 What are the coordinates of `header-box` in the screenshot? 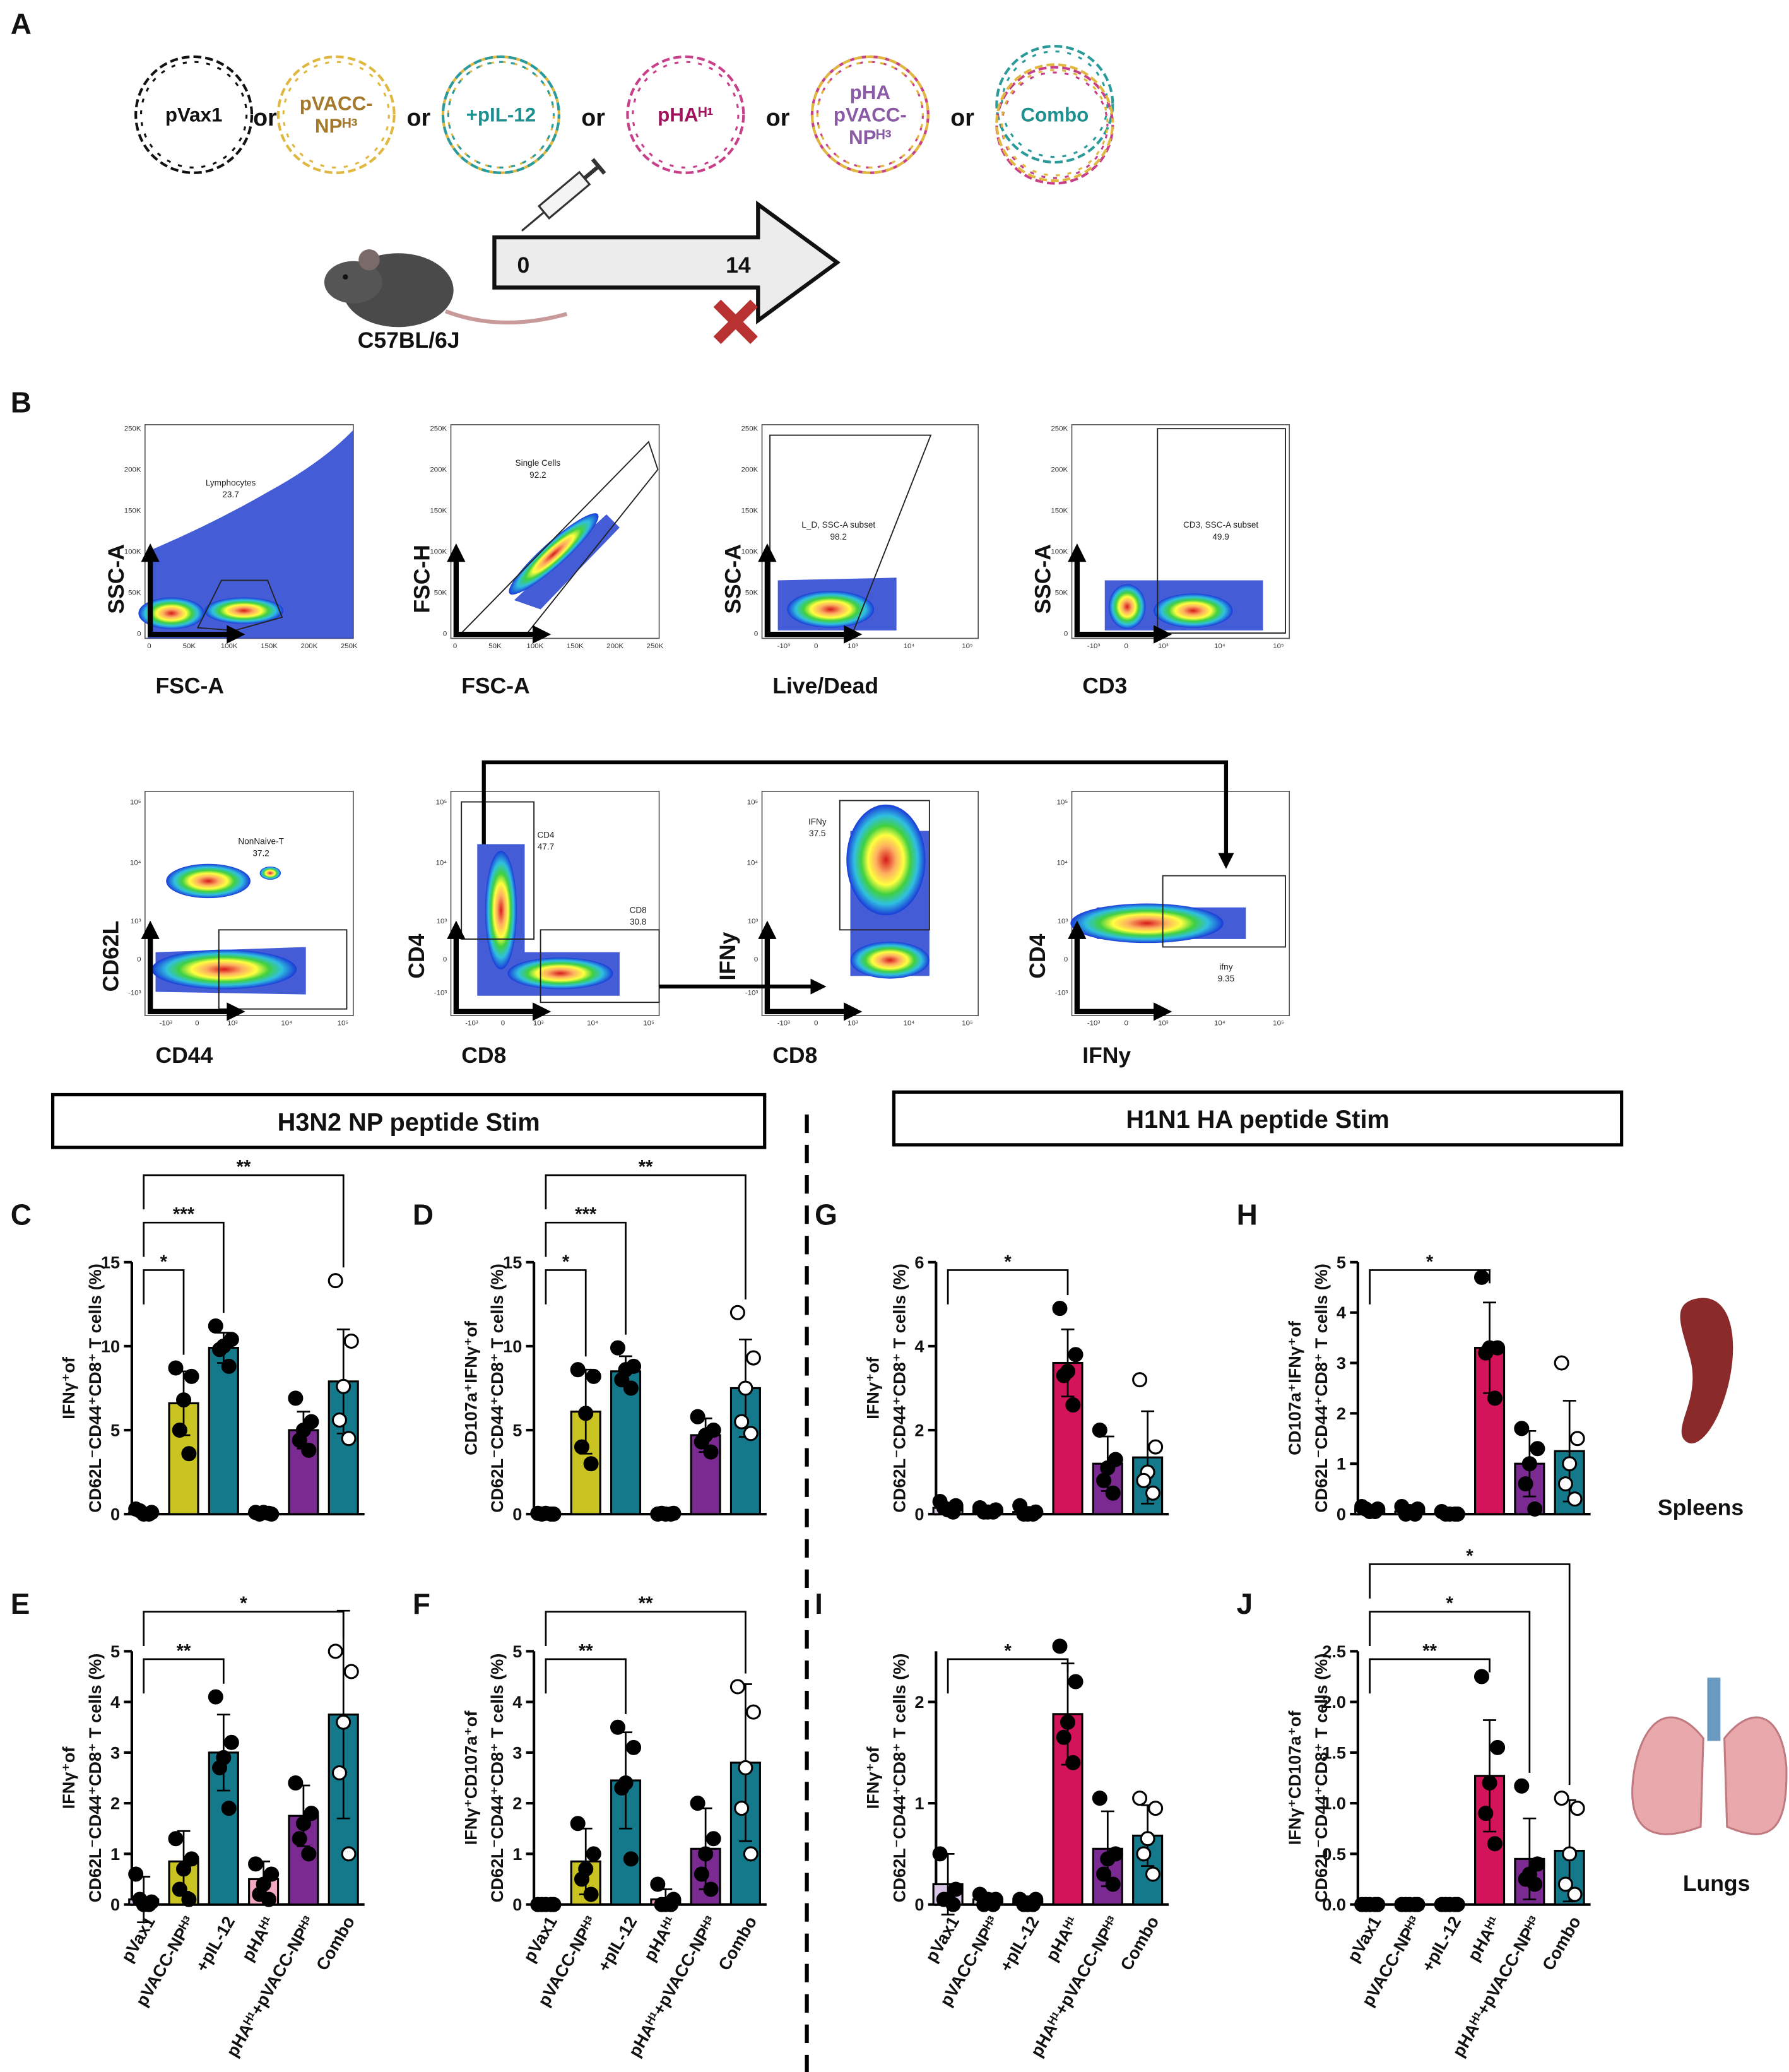 It's located at (408, 1120).